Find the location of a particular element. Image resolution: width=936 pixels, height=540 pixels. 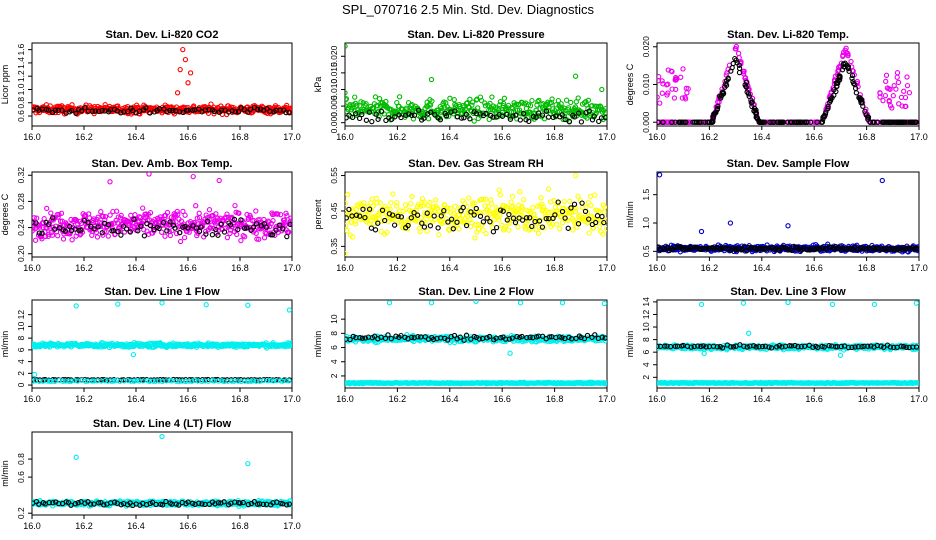

x-tick-label: 16.4 is located at coordinates (762, 137).